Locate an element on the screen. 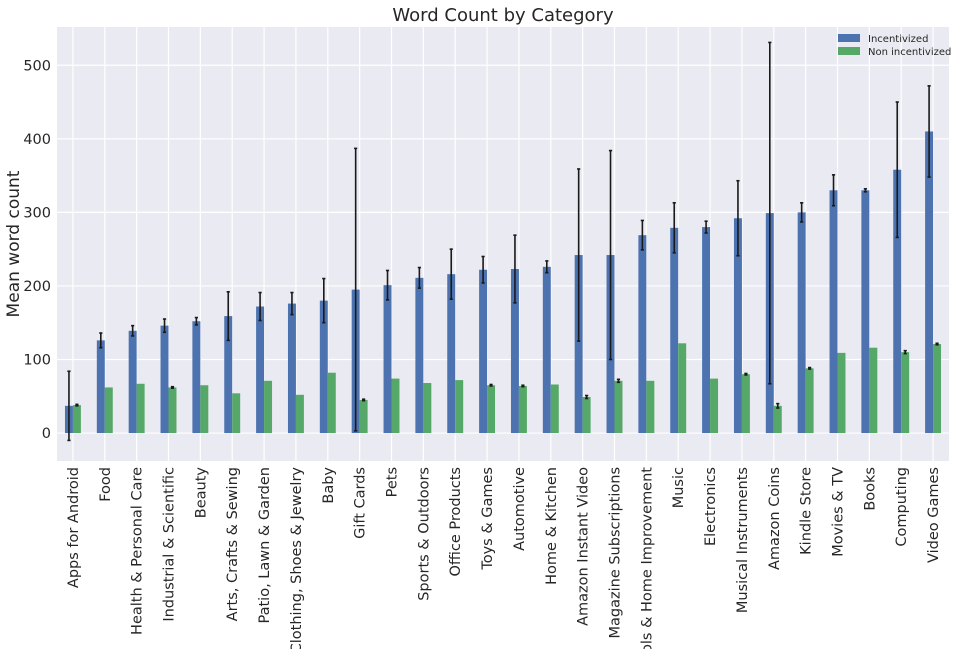  x-tick-label: Musical Instruments is located at coordinates (743, 540).